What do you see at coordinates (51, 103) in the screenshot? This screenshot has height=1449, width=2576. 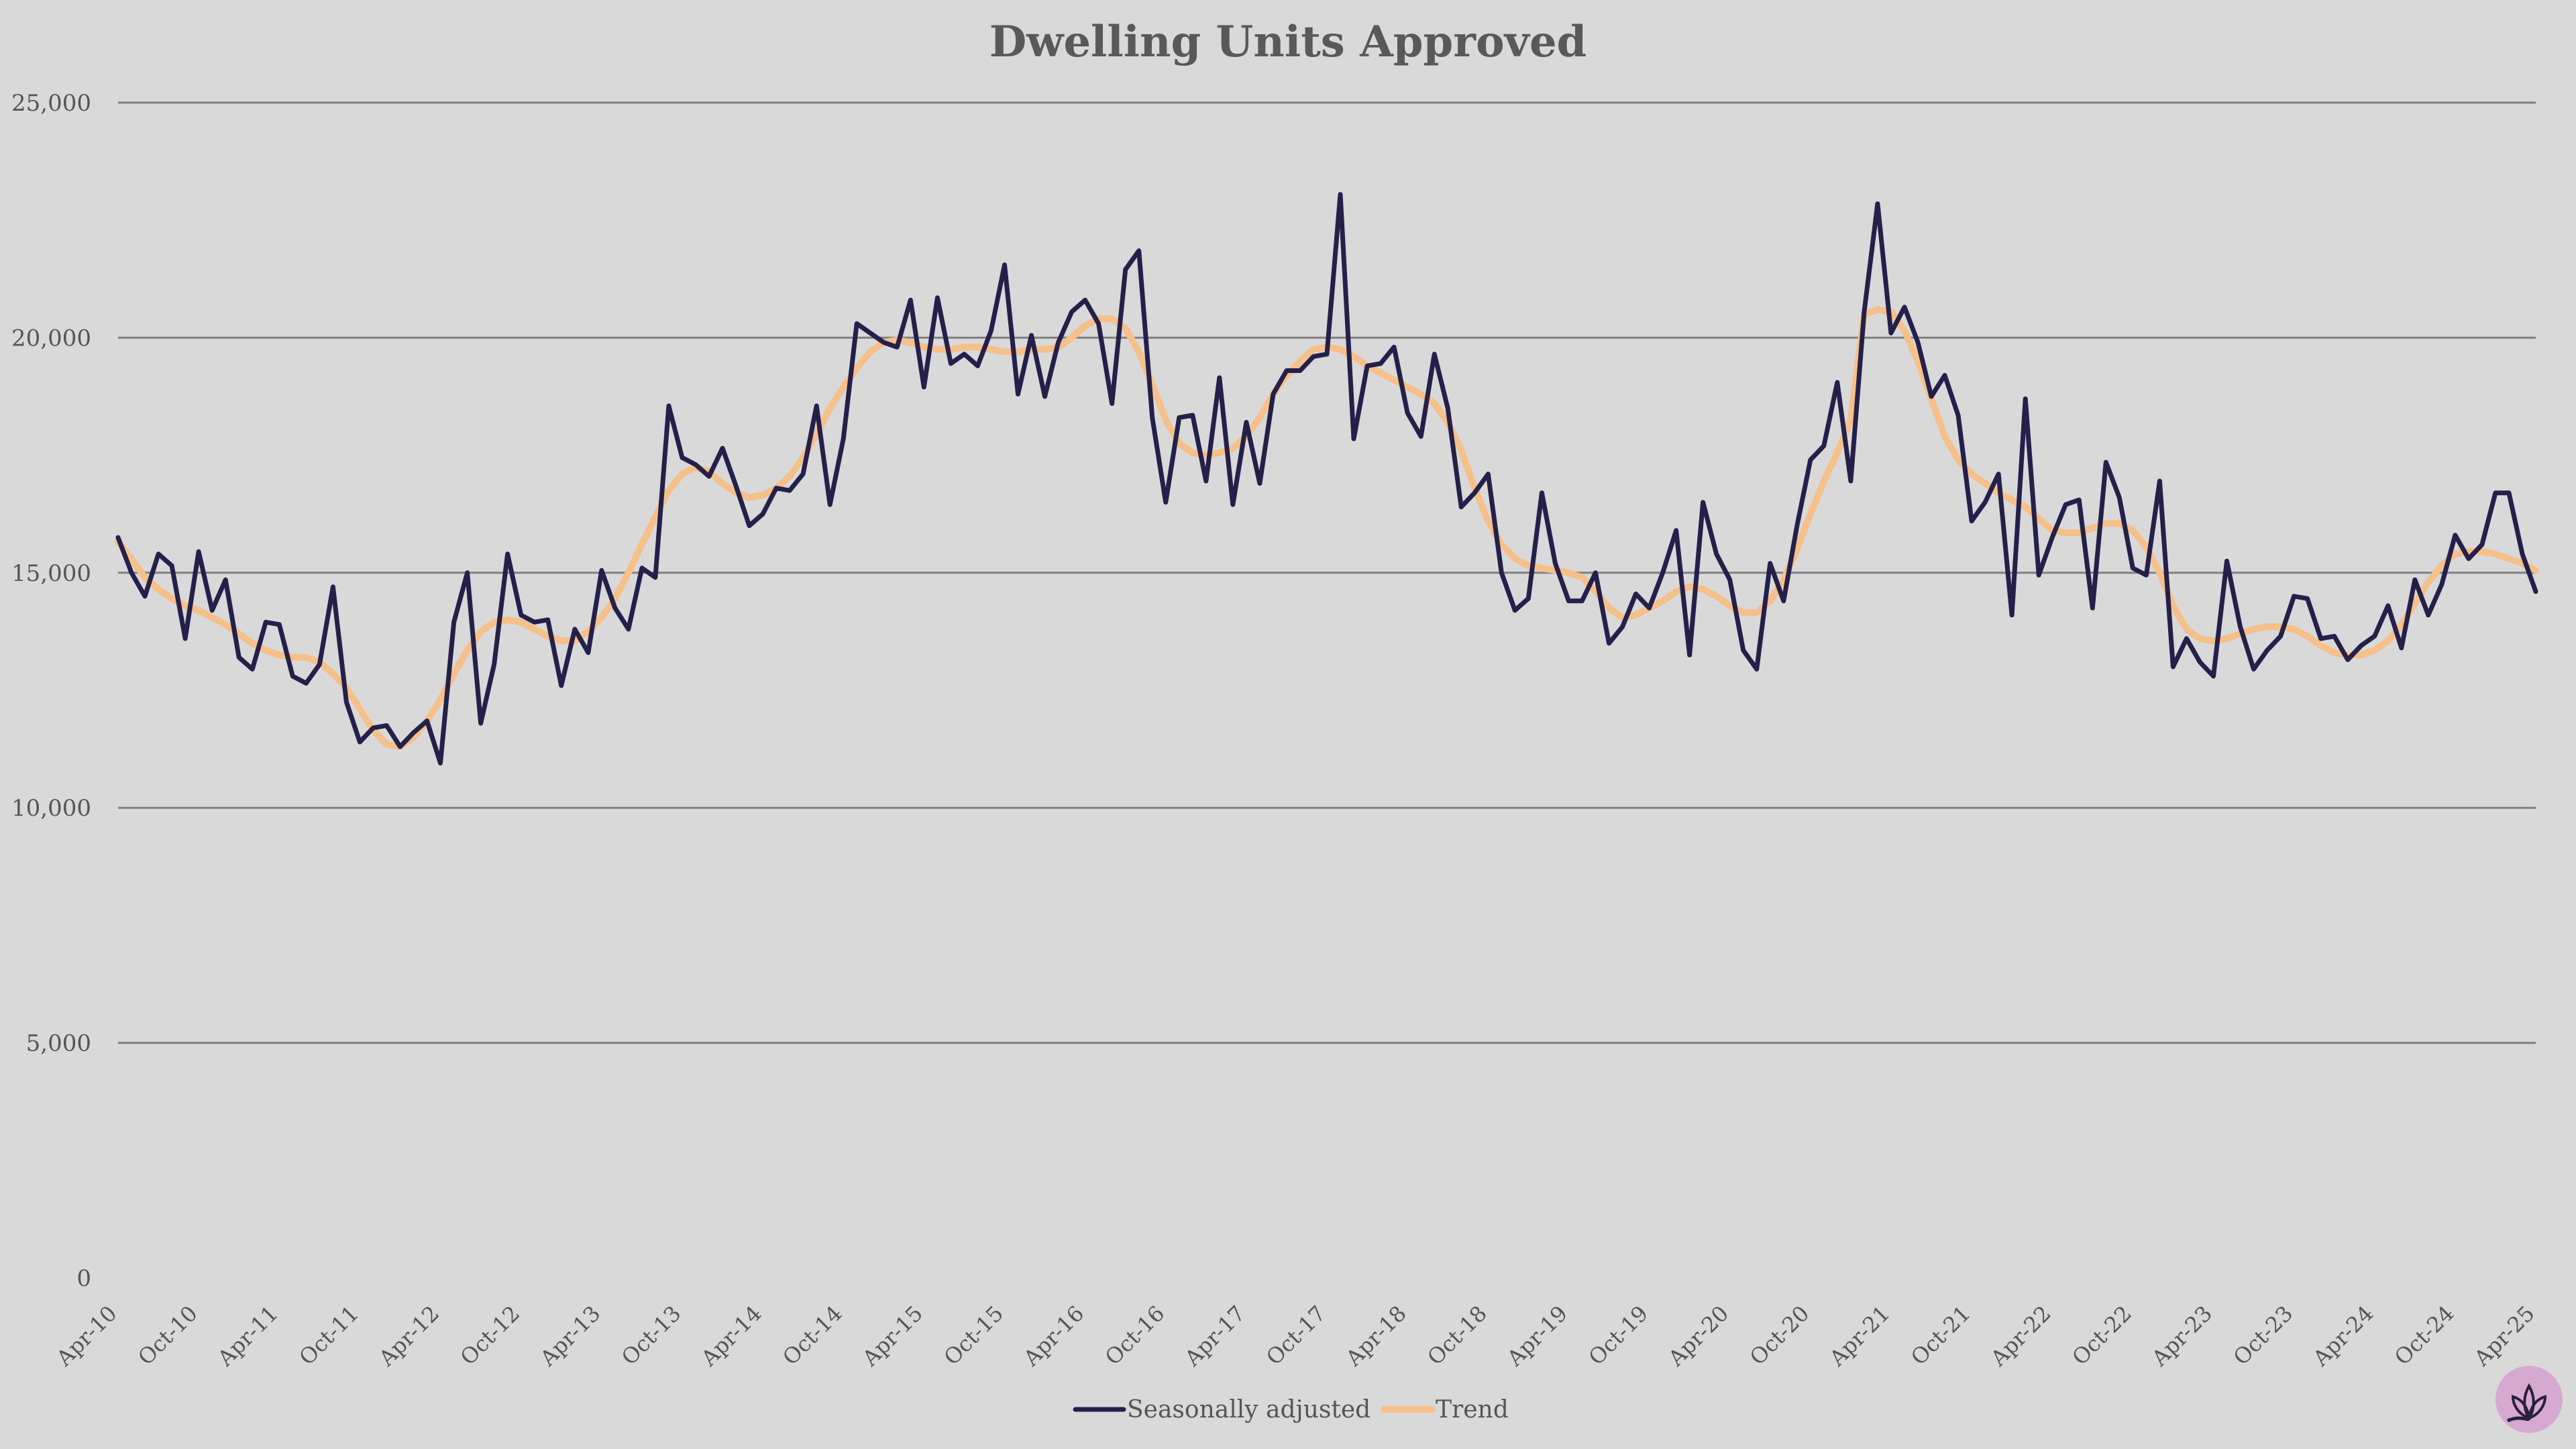 I see `y-tick-label: 25,000` at bounding box center [51, 103].